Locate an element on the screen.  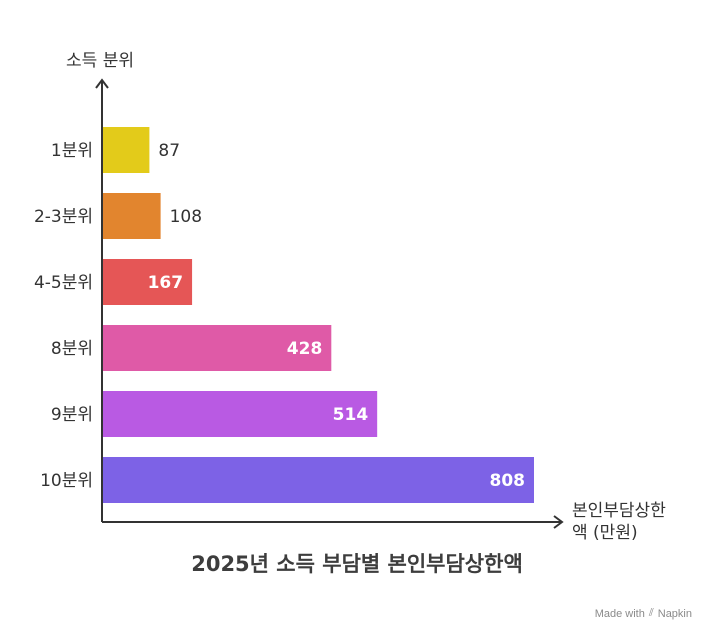
y-axis-title: 소득 분위 is located at coordinates (100, 61).